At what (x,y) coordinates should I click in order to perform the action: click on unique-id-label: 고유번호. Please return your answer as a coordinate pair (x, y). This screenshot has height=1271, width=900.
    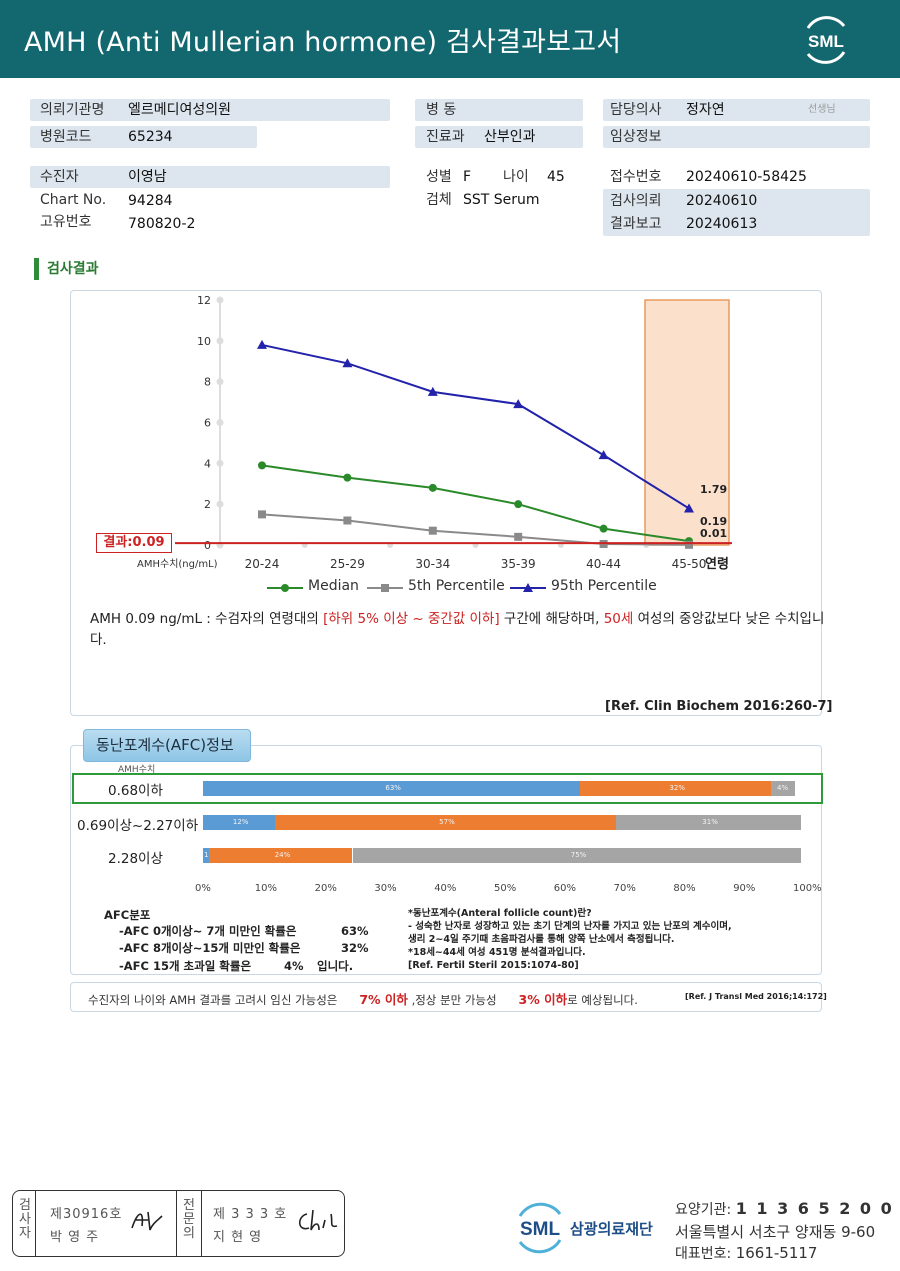
    Looking at the image, I should click on (66, 222).